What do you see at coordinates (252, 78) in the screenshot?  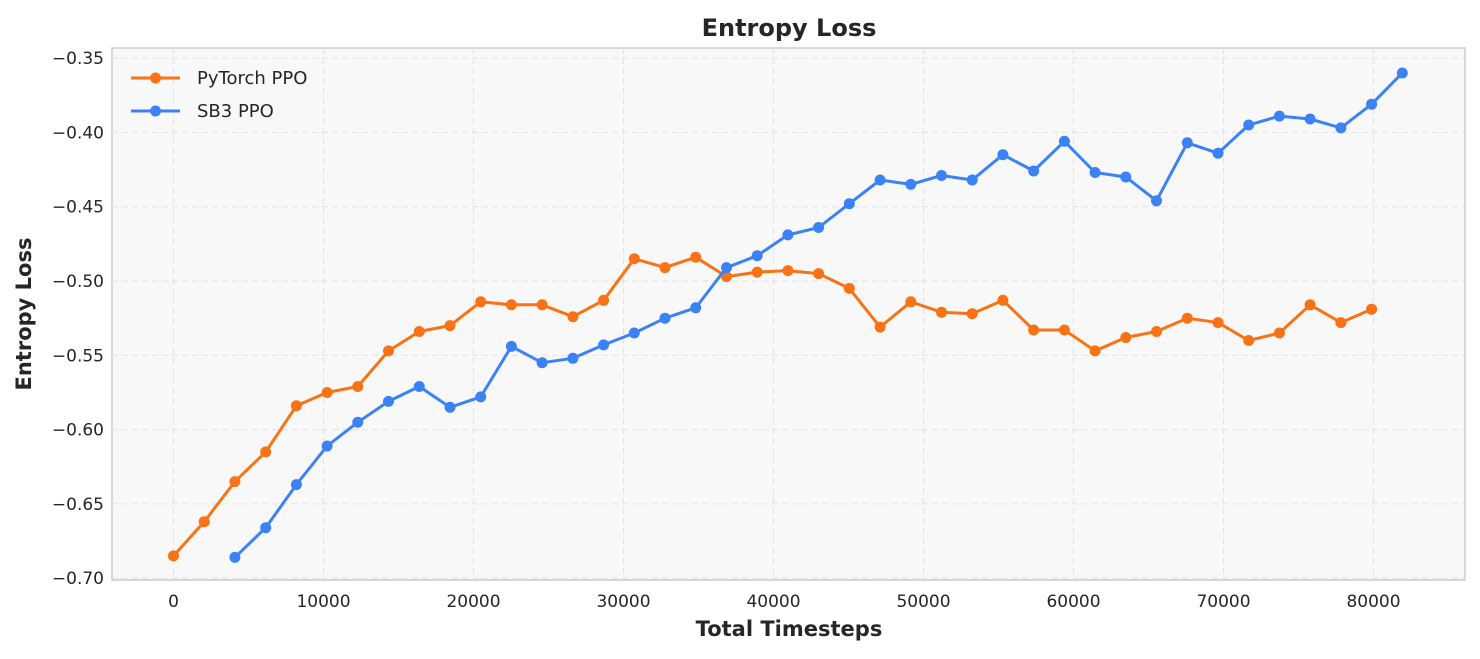 I see `legend-label: PyTorch PPO` at bounding box center [252, 78].